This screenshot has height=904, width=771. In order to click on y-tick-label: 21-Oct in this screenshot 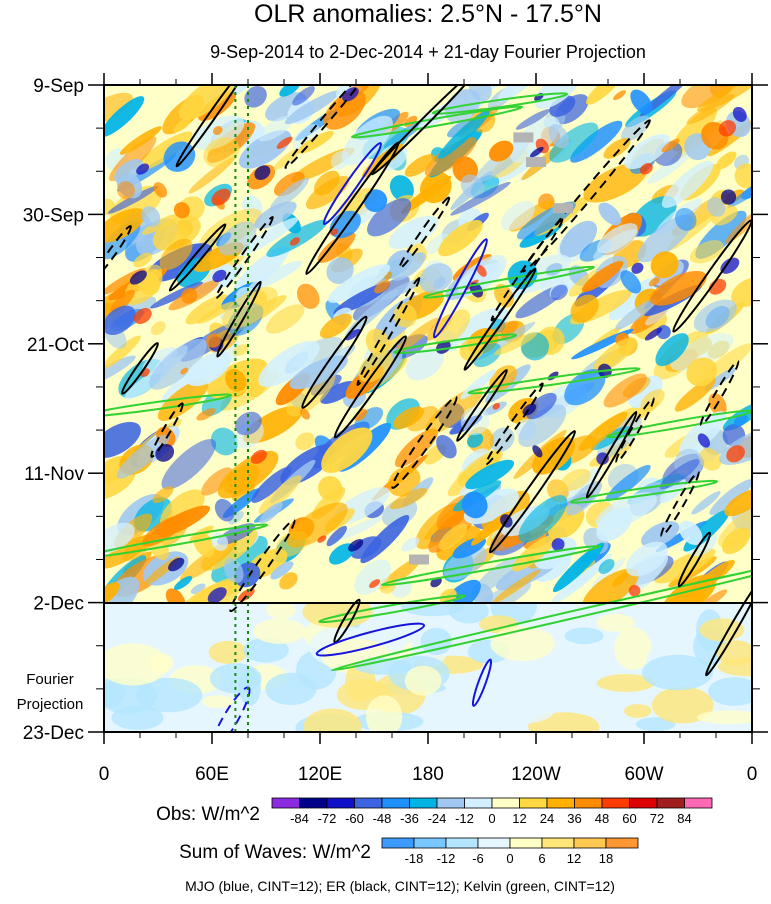, I will do `click(56, 345)`.